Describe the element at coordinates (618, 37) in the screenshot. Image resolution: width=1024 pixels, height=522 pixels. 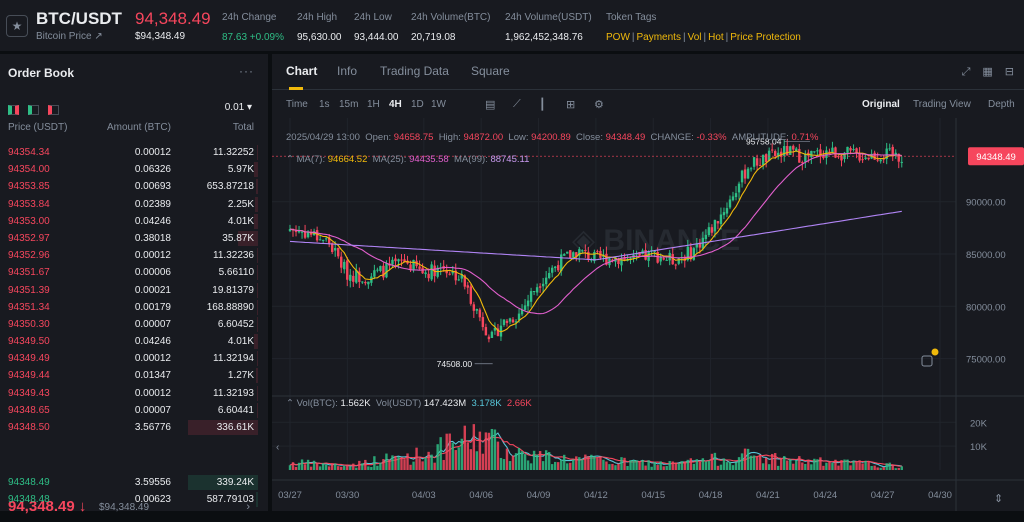
I see `tag-pow: POW` at that location.